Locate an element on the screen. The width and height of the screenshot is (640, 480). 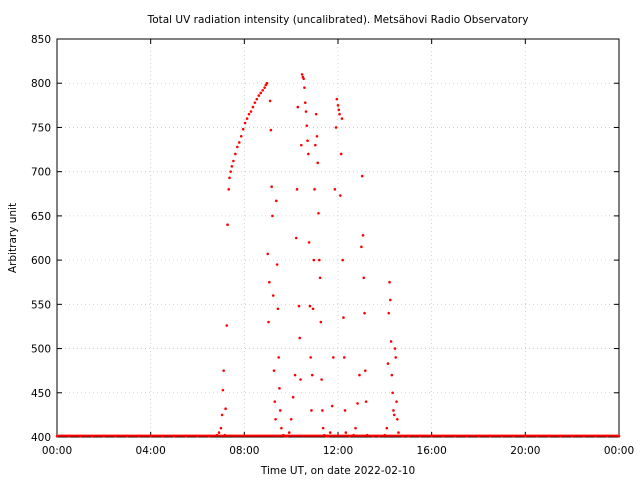
y-tick-label: 700 is located at coordinates (41, 173).